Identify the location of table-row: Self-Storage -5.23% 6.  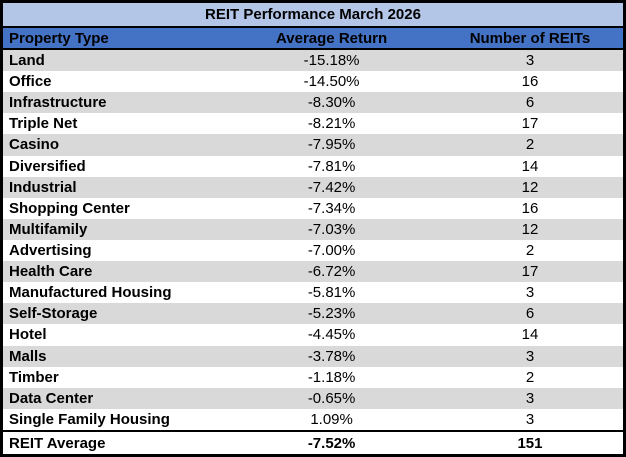
(313, 314).